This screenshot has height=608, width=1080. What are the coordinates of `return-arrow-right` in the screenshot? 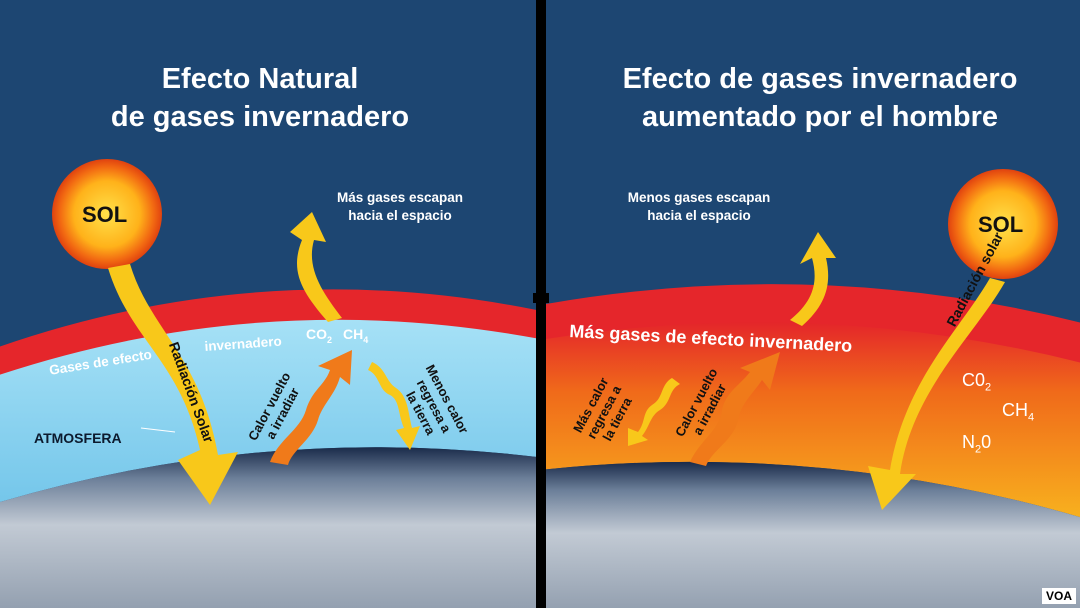 It's located at (654, 412).